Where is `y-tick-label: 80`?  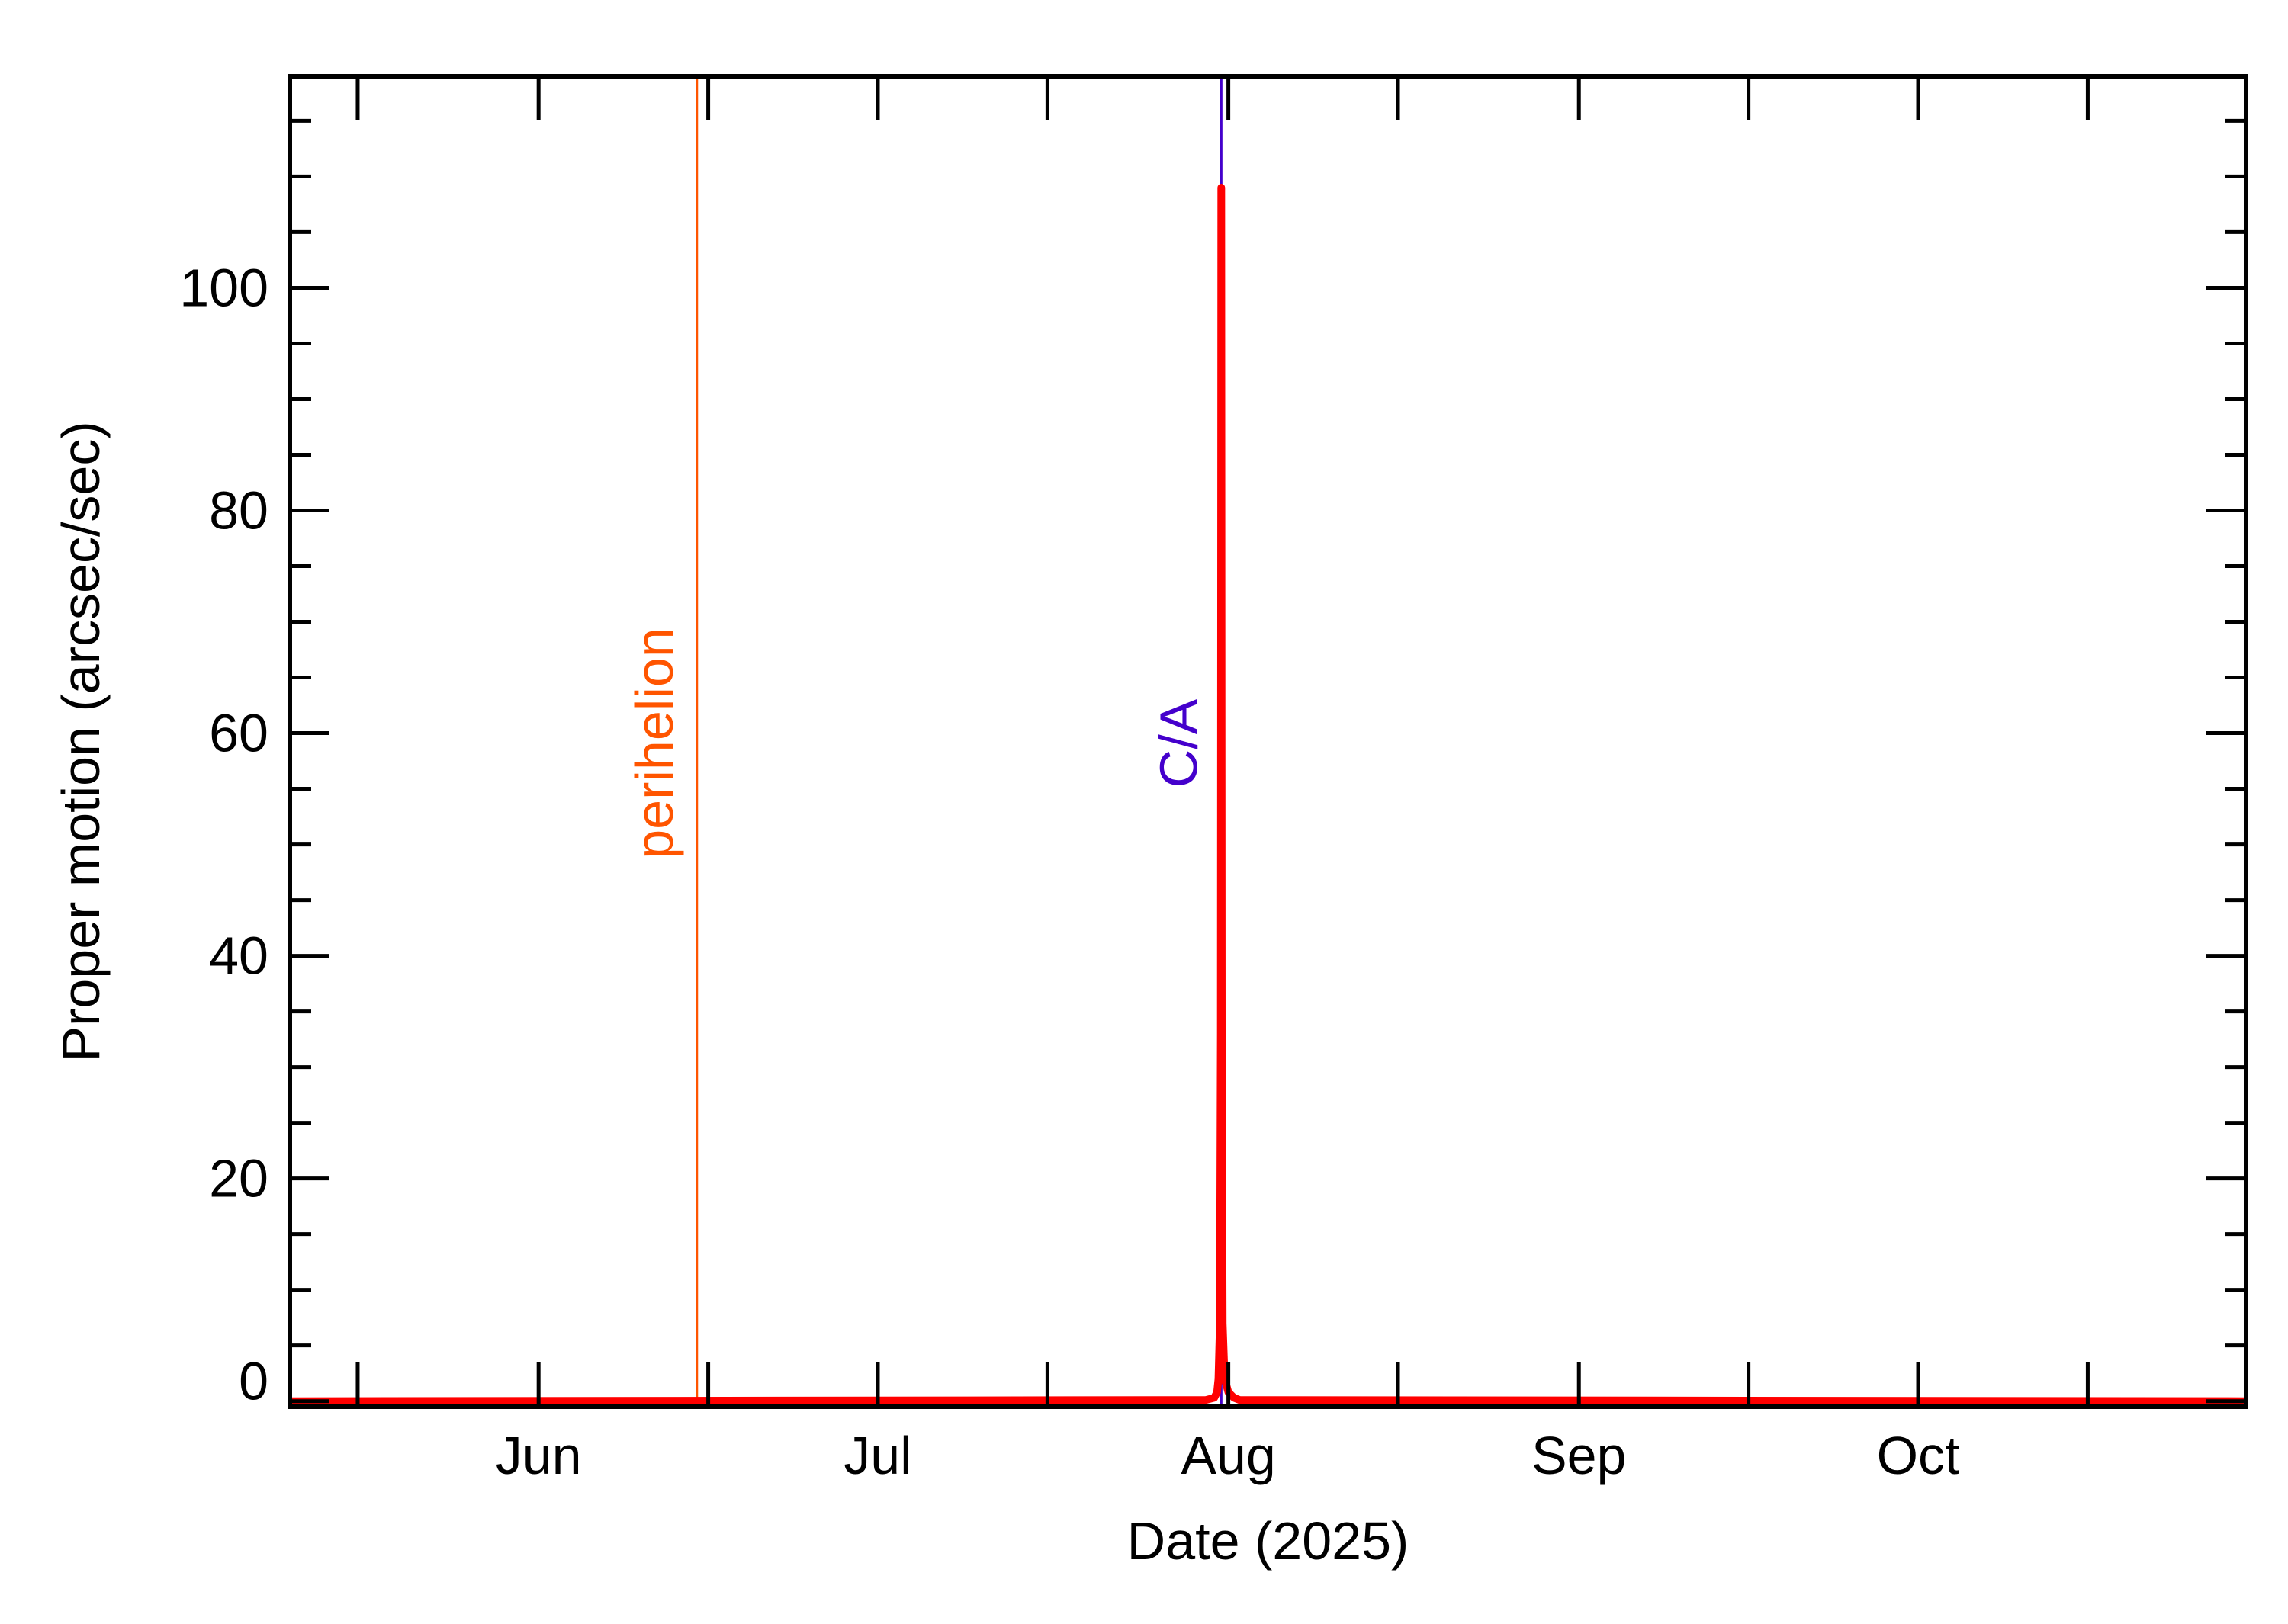 y-tick-label: 80 is located at coordinates (238, 510).